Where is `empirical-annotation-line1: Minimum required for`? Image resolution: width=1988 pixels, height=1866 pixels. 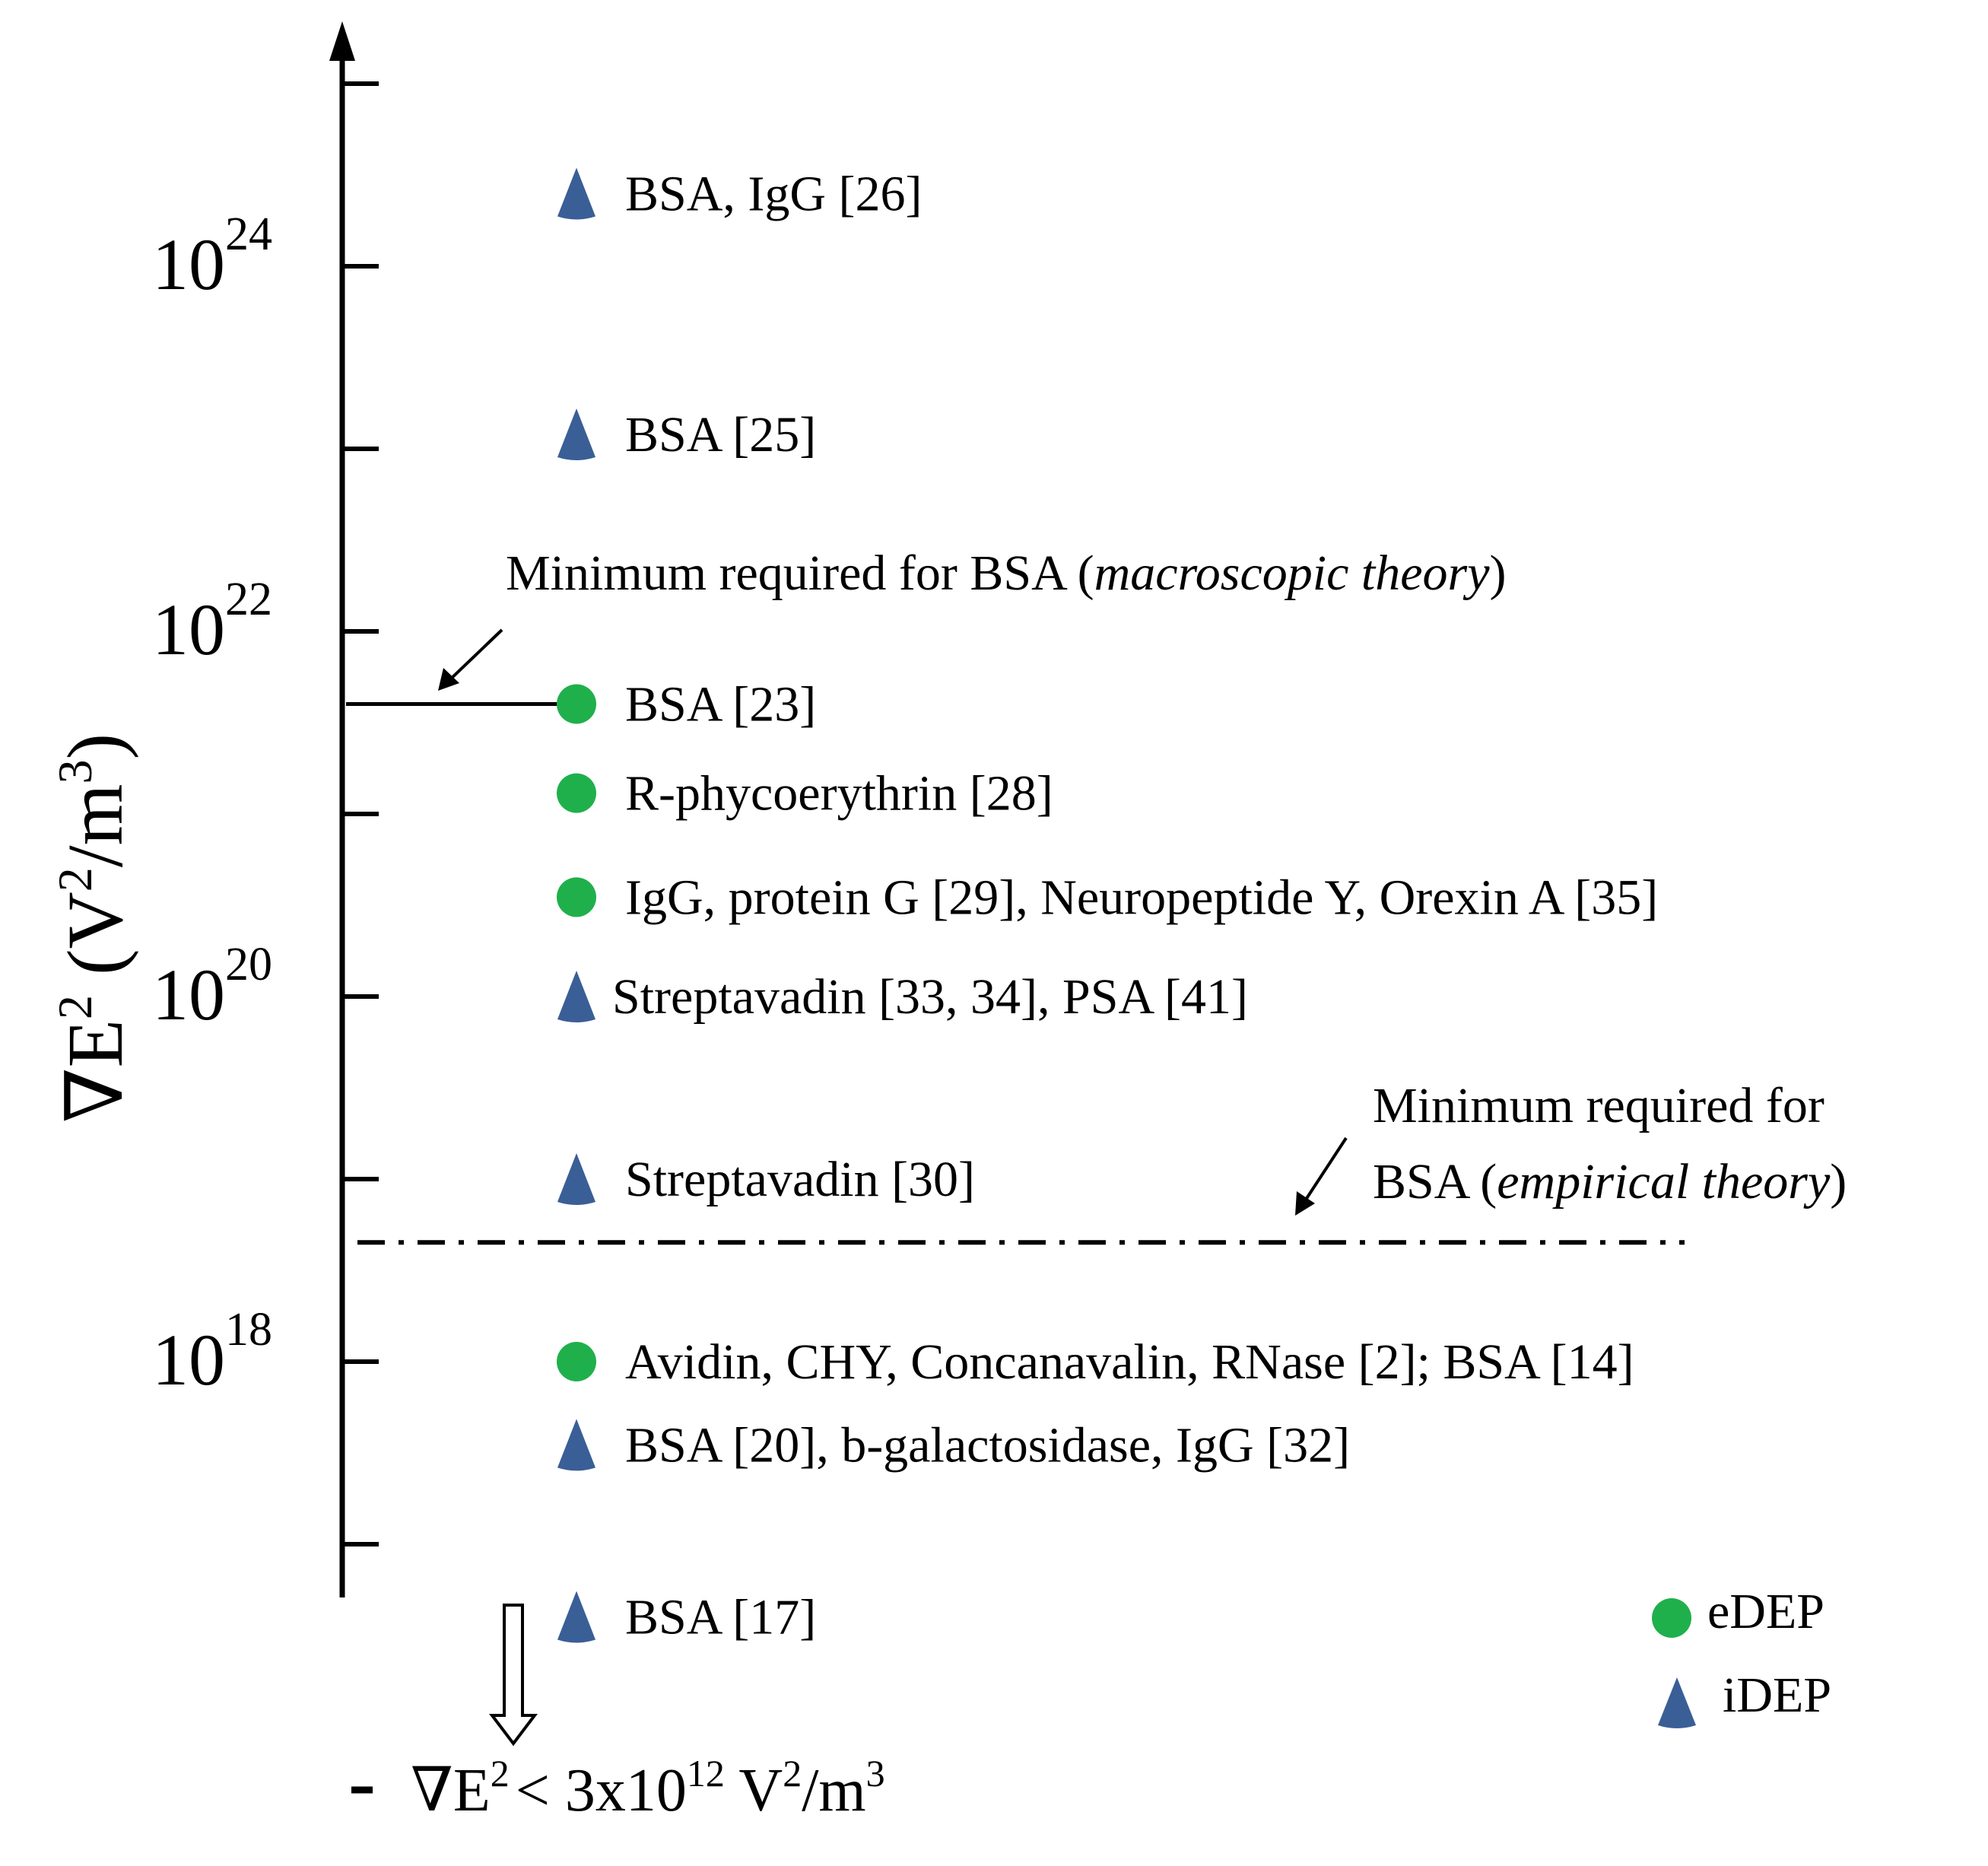 empirical-annotation-line1: Minimum required for is located at coordinates (1599, 1105).